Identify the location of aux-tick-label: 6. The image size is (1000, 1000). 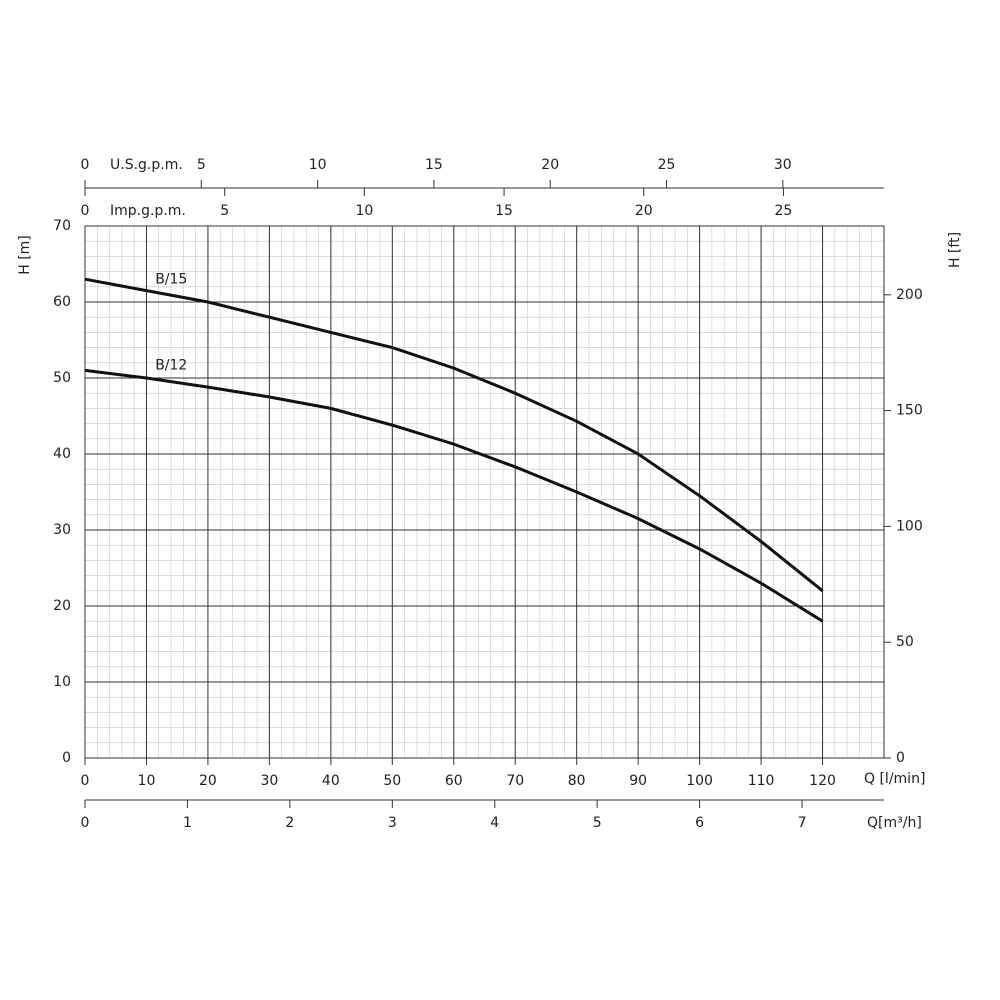
(699, 823).